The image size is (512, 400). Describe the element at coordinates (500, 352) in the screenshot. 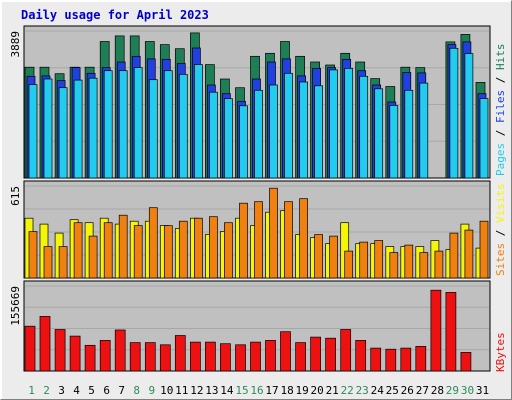

I see `panel-3-legend: KBytes` at that location.